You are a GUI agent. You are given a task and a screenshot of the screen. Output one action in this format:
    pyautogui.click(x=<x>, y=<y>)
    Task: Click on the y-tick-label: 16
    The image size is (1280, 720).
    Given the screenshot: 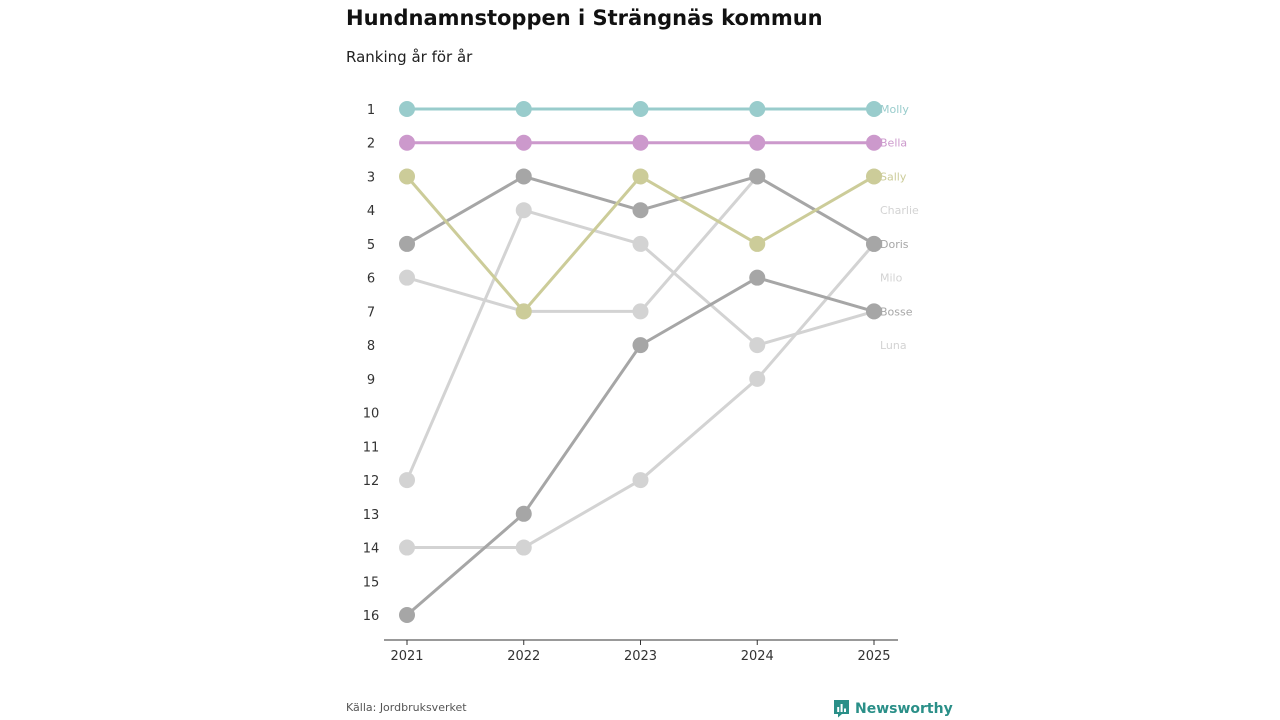 What is the action you would take?
    pyautogui.click(x=371, y=616)
    